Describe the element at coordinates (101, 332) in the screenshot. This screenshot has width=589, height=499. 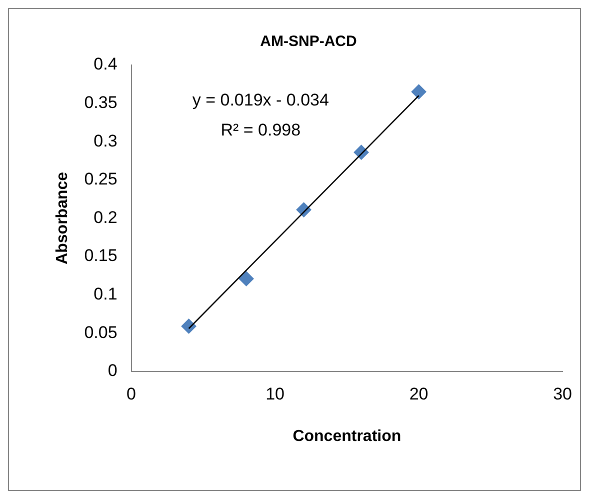
I see `y-tick-label: 0.05` at that location.